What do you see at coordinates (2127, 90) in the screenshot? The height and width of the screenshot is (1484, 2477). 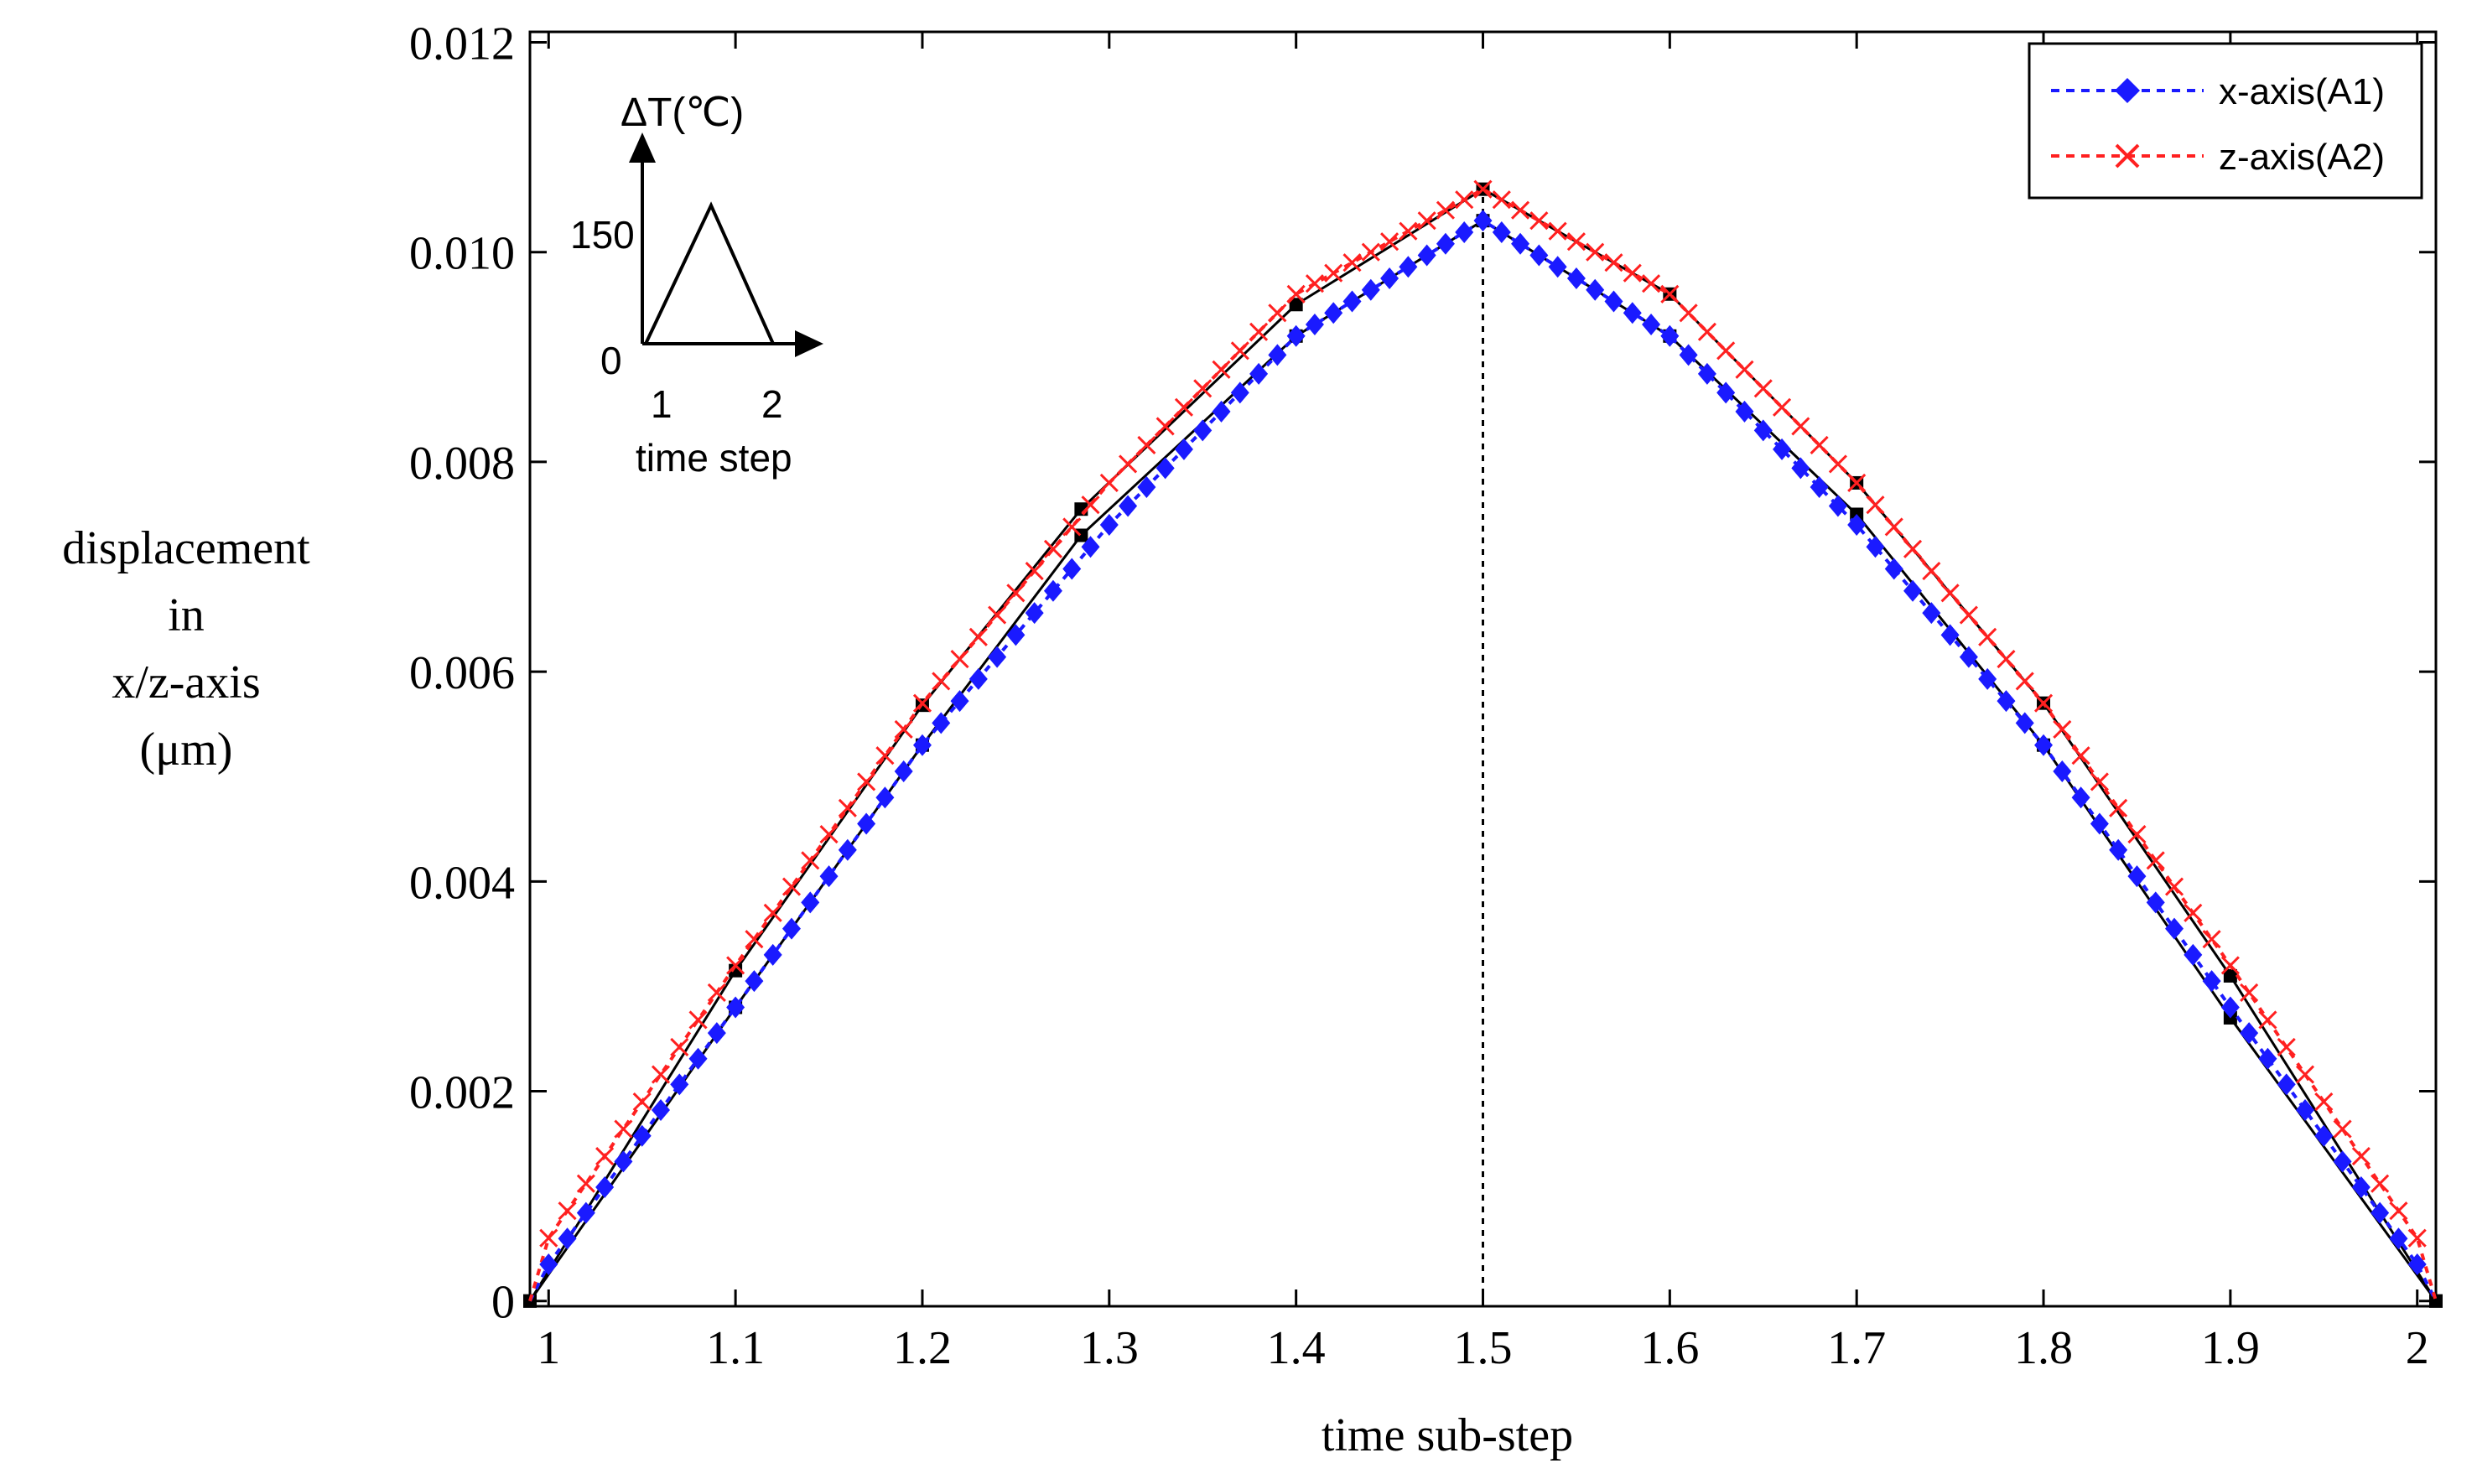 I see `legend-marker-x-axis` at bounding box center [2127, 90].